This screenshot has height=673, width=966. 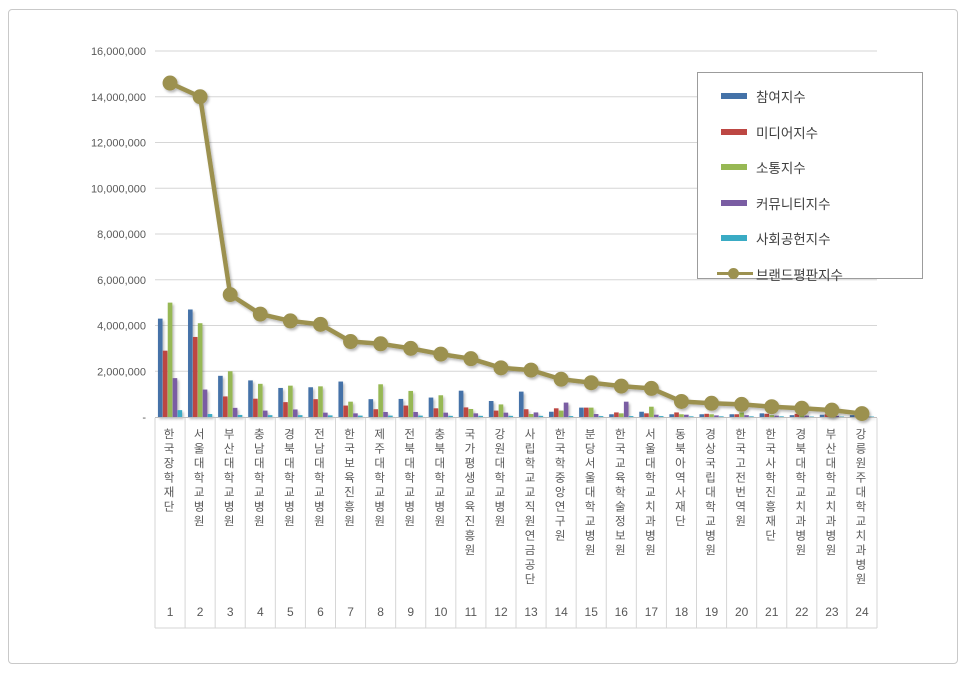 I want to click on category-label: 한국학중앙연구원, so click(x=559, y=486).